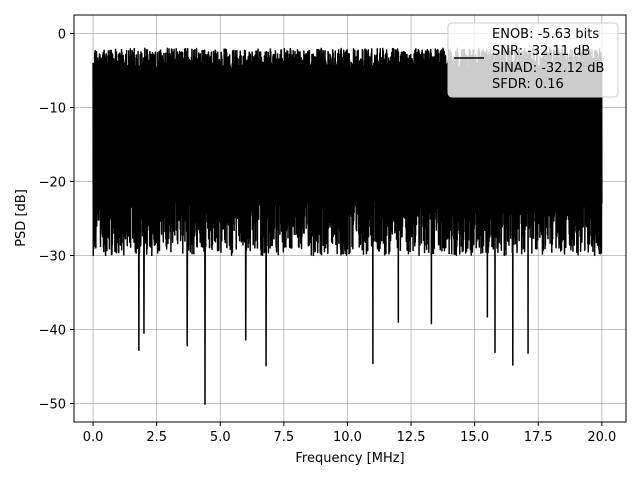  I want to click on legend-entry-enob: ENOB: -5.63 bits, so click(545, 34).